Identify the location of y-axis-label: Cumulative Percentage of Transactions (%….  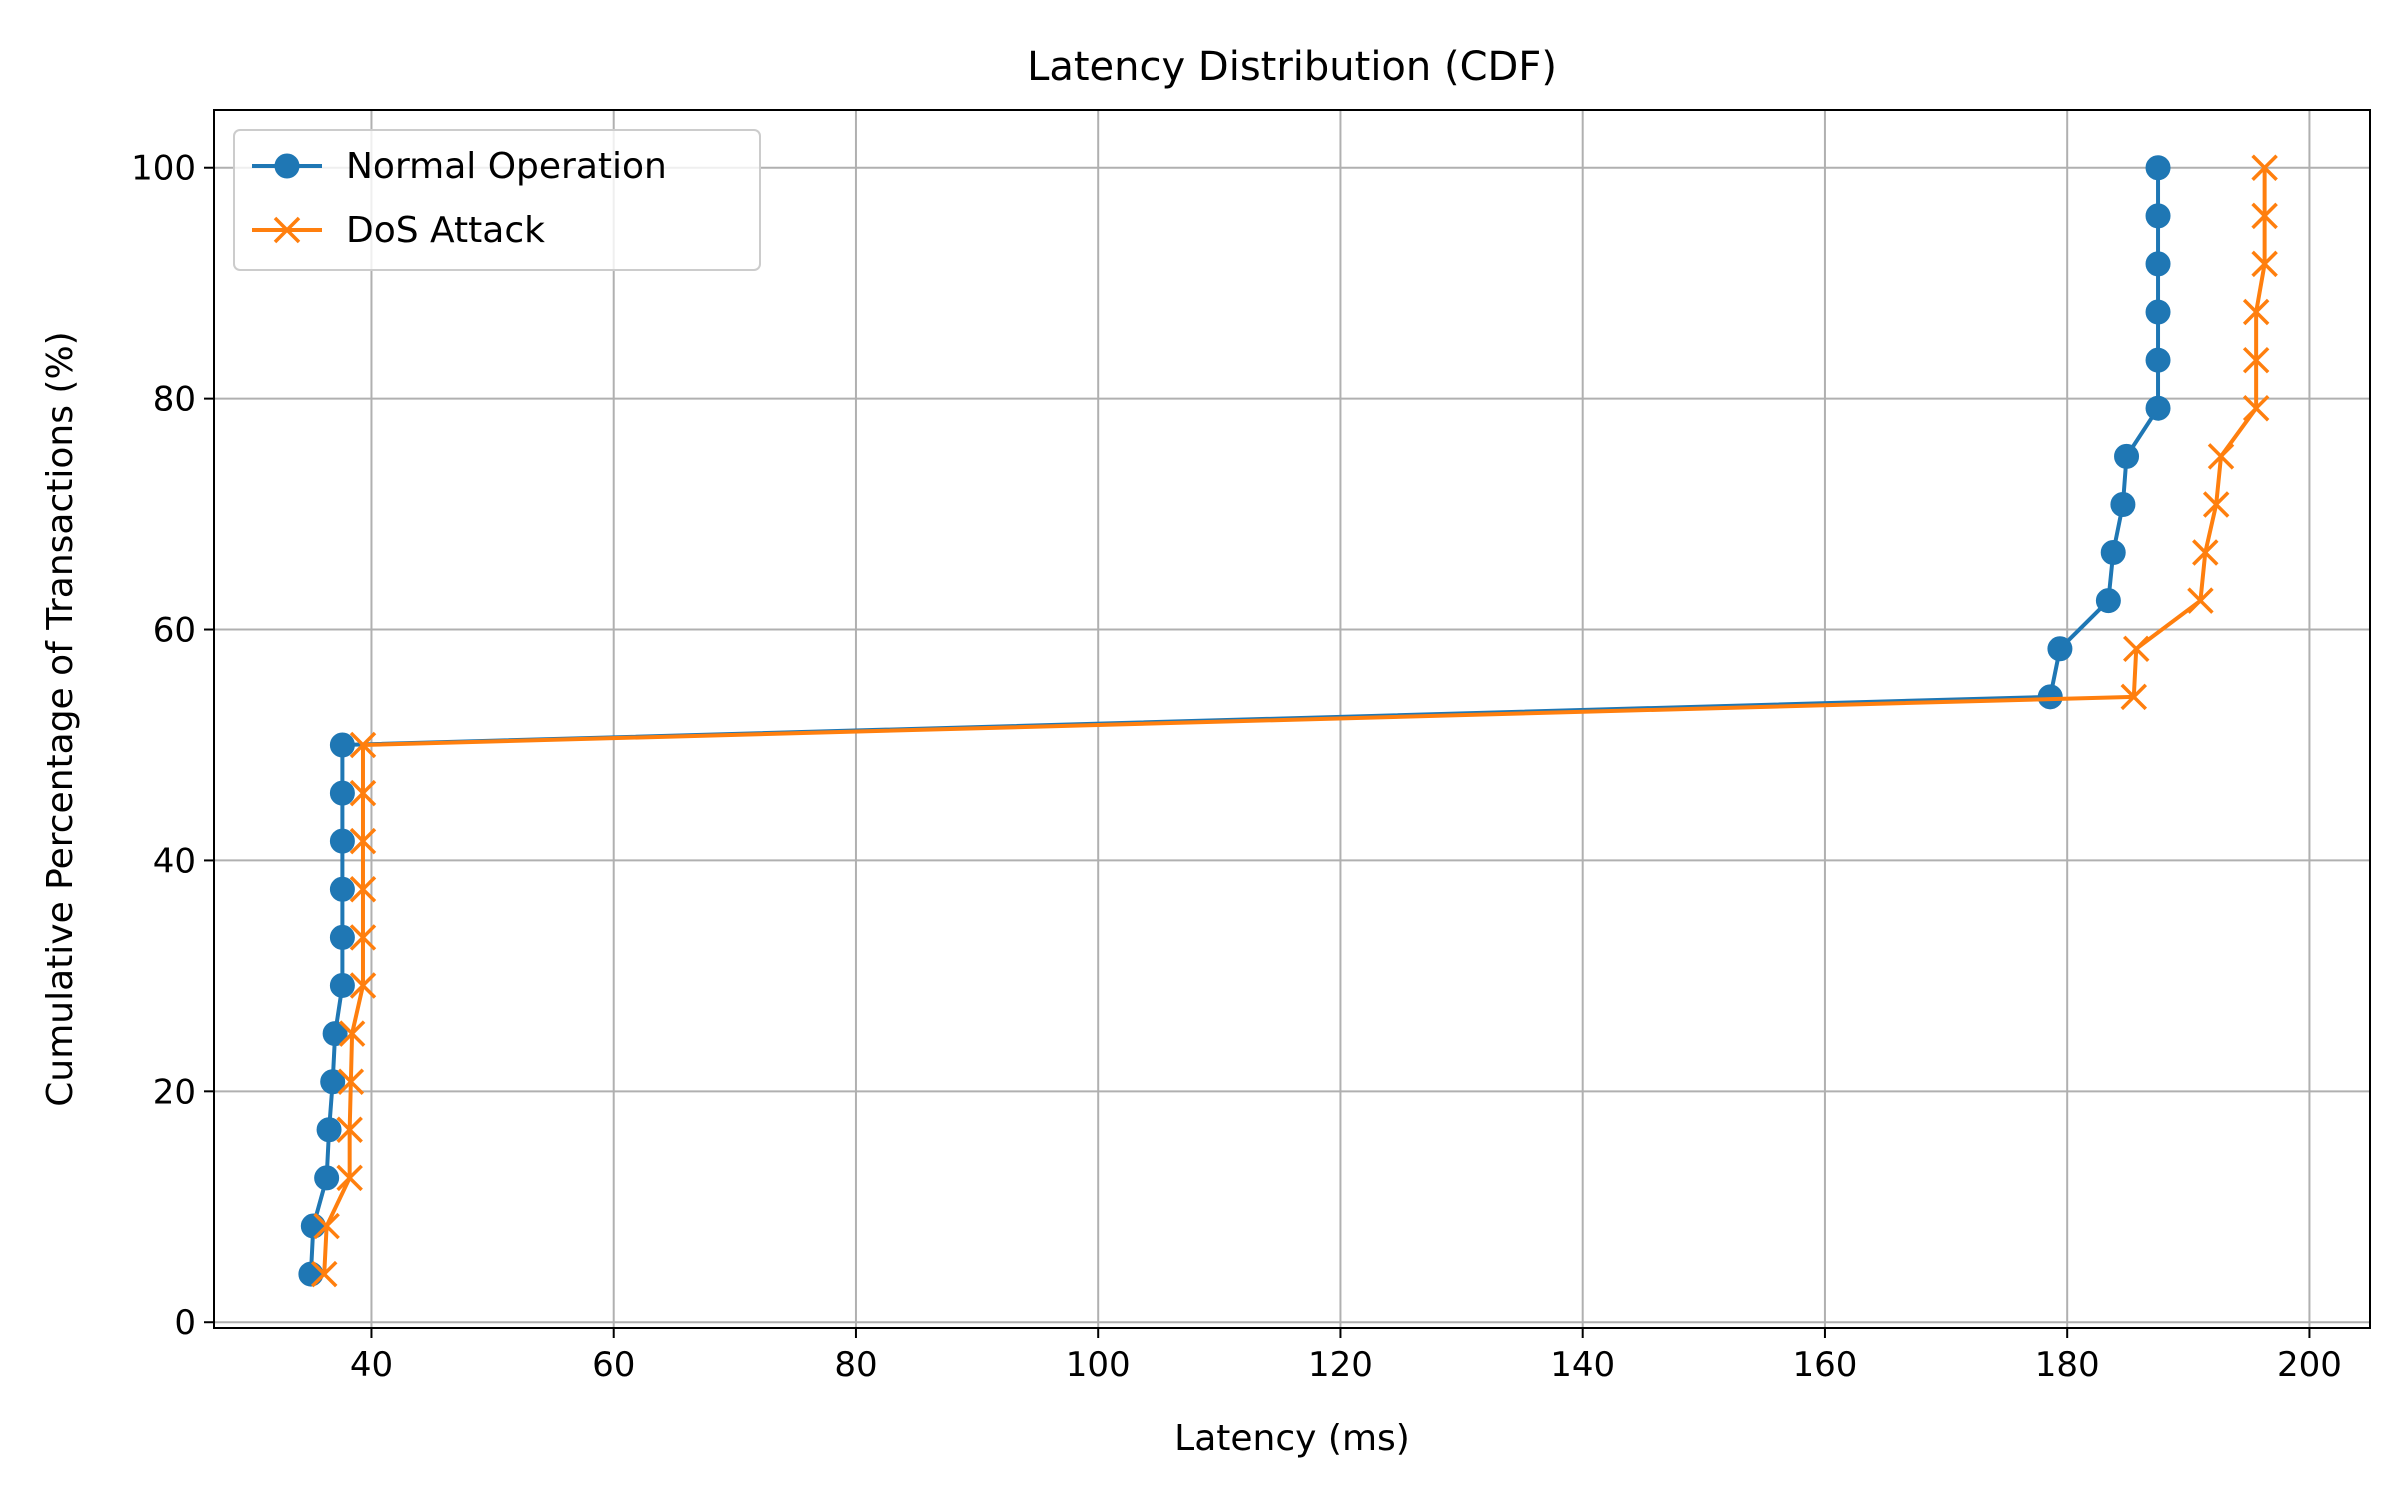
(60, 718).